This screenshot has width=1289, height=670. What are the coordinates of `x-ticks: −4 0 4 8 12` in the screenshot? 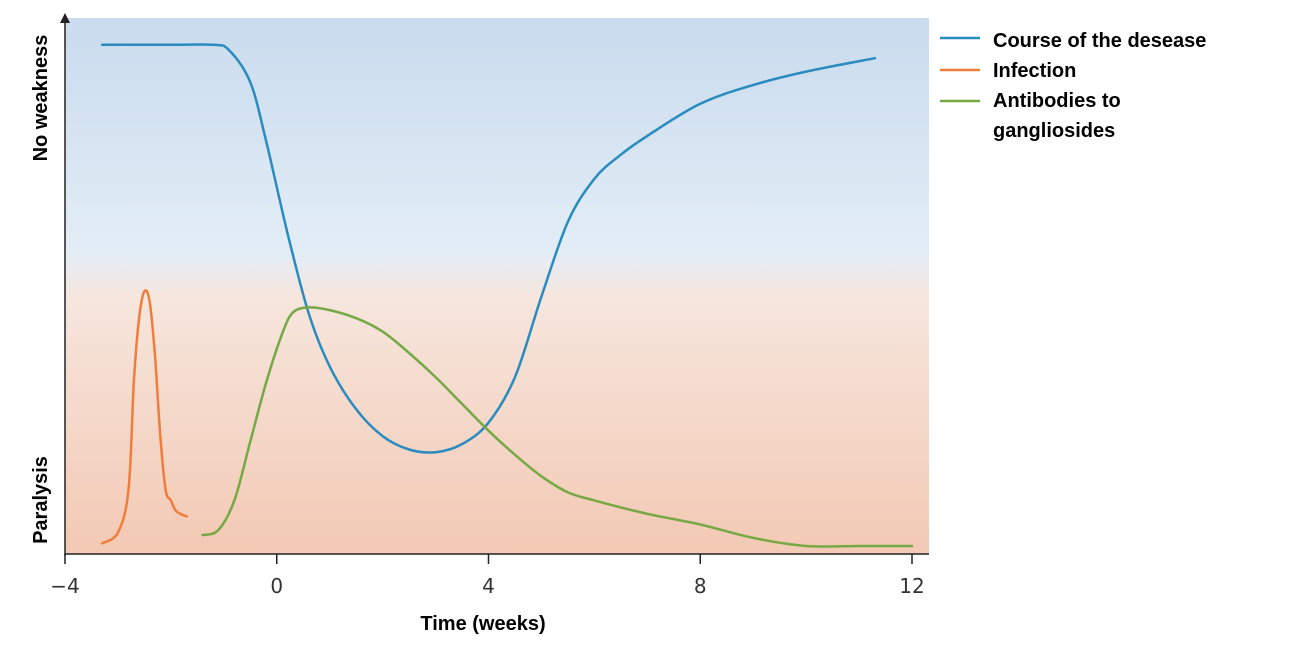 It's located at (487, 576).